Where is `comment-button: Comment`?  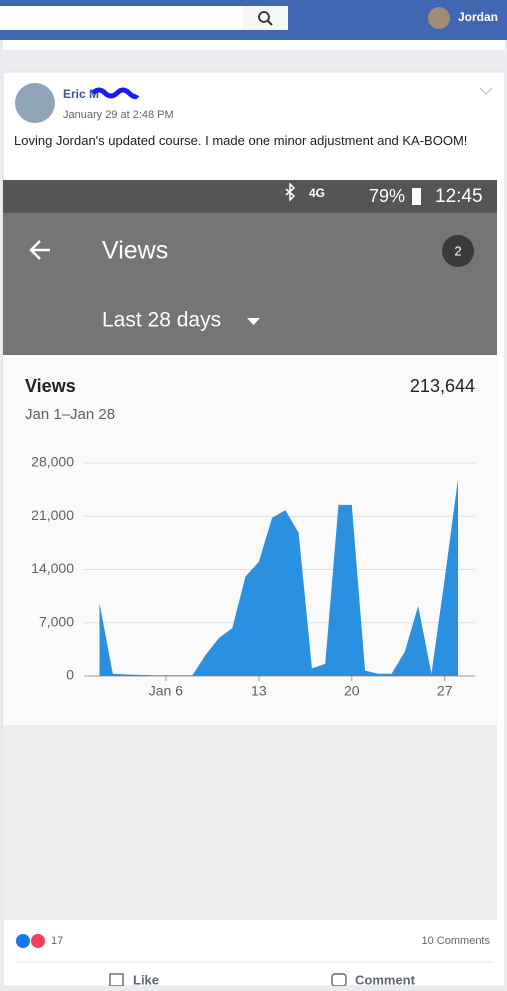
comment-button: Comment is located at coordinates (385, 979).